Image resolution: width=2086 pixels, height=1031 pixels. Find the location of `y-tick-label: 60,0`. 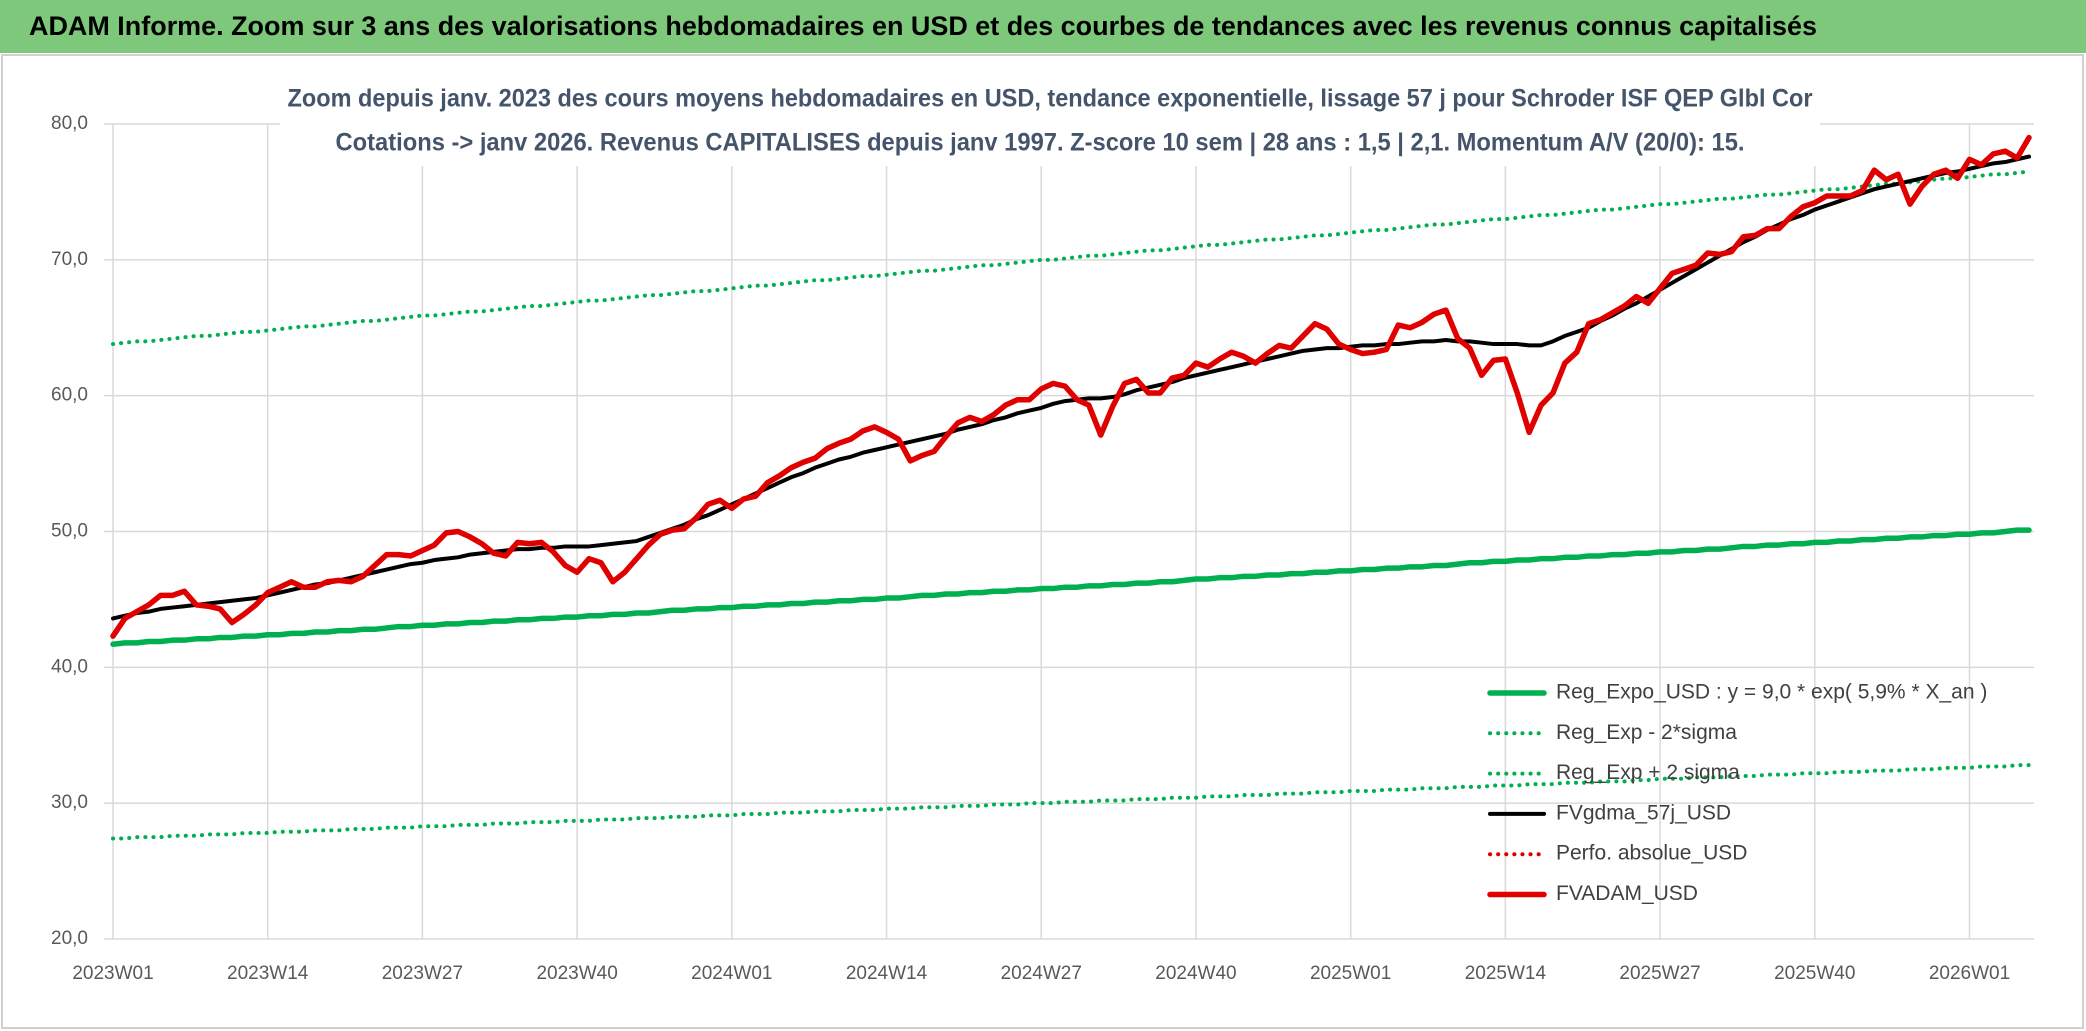

y-tick-label: 60,0 is located at coordinates (69, 395).